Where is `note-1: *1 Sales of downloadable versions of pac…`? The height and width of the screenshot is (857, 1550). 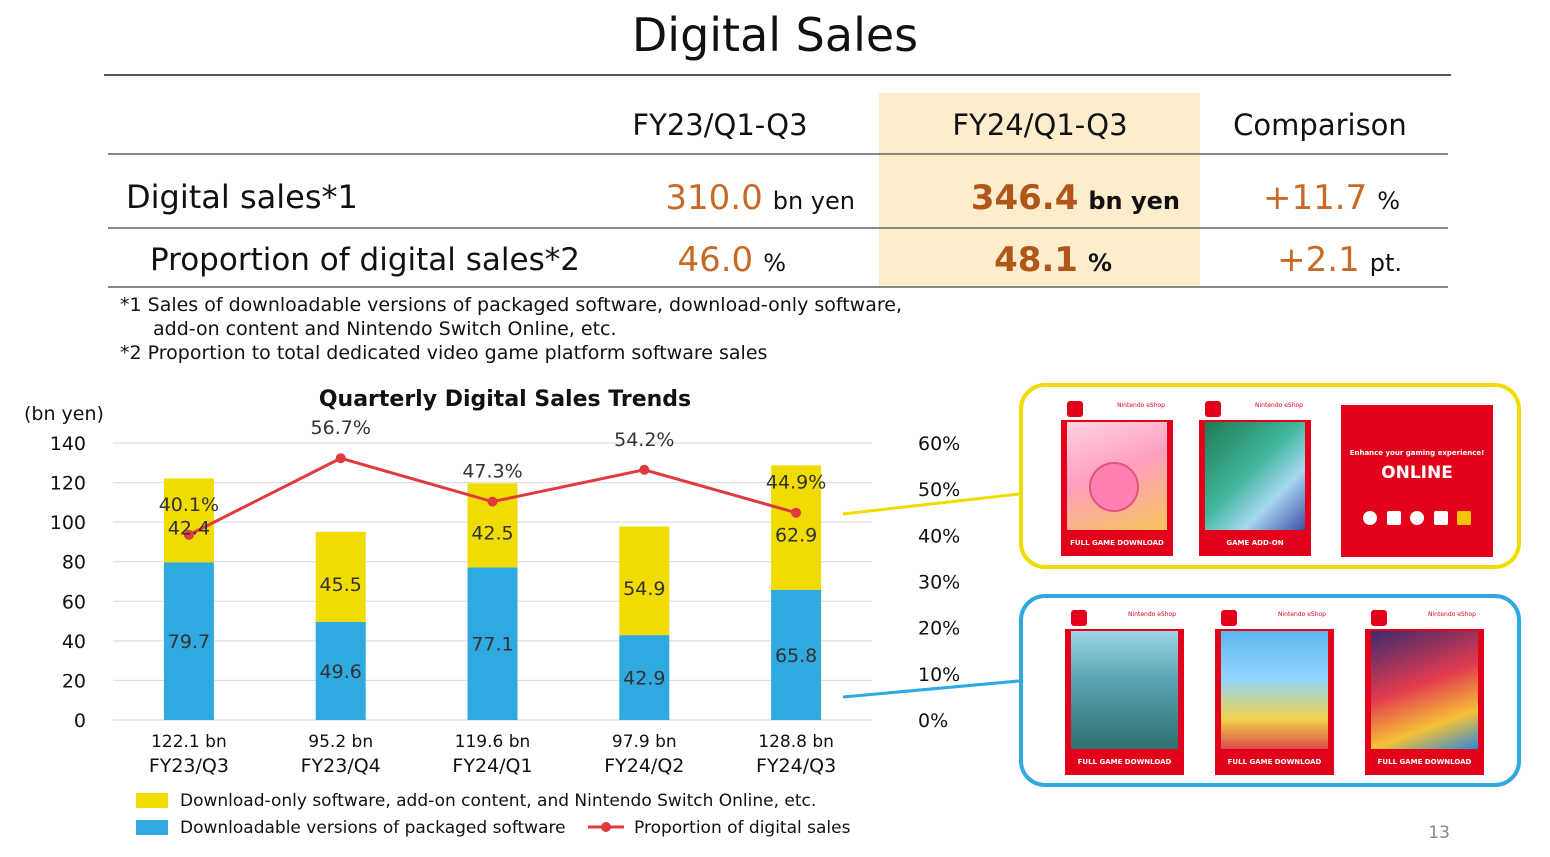 note-1: *1 Sales of downloadable versions of pac… is located at coordinates (511, 305).